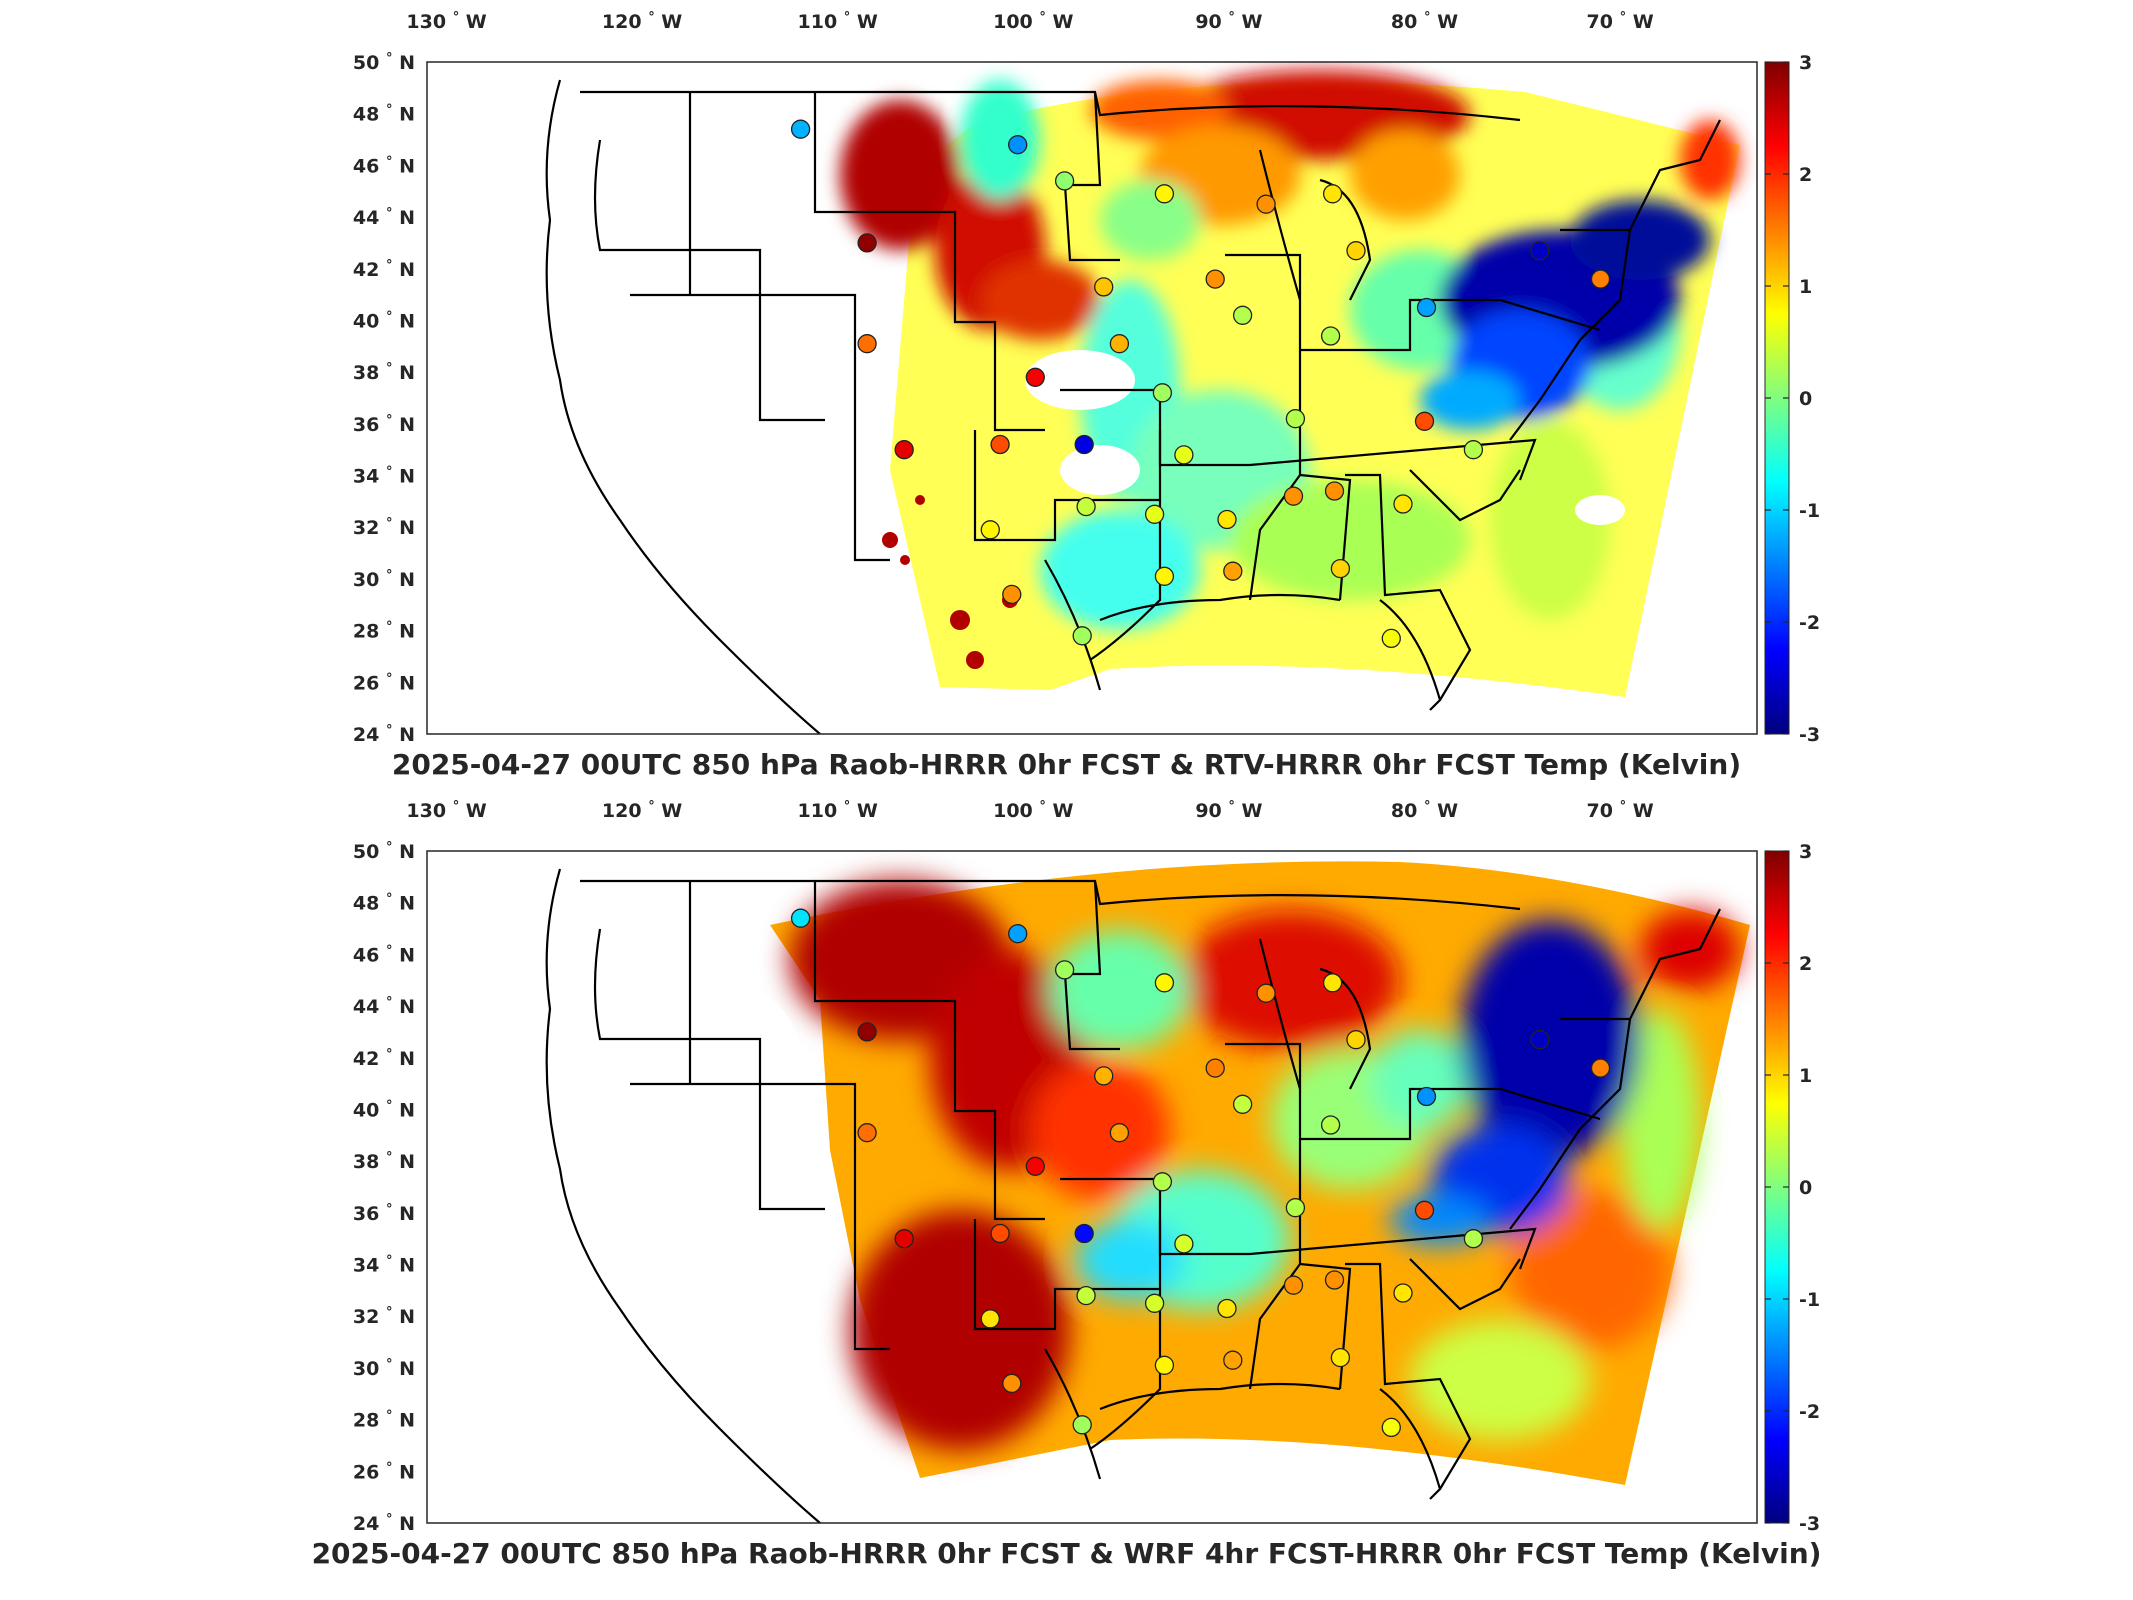 The width and height of the screenshot is (2133, 1600). What do you see at coordinates (1792, 1188) in the screenshot?
I see `colorbar-ticks-bottom: 3 2 1 0 -1 -2 -3` at bounding box center [1792, 1188].